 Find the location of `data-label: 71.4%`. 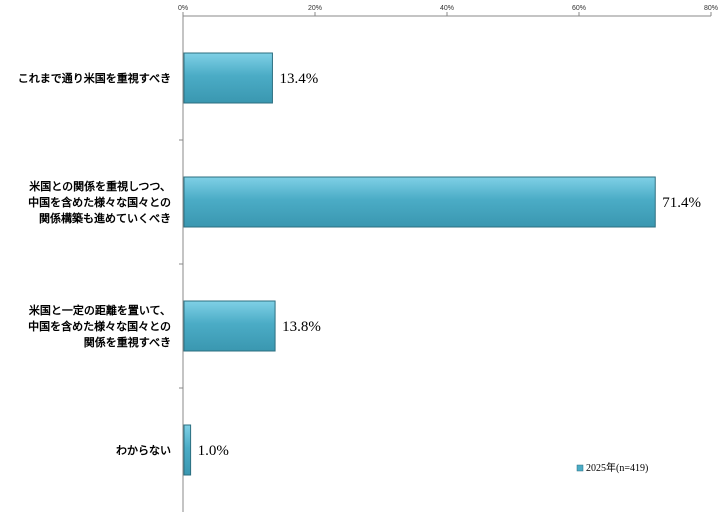

data-label: 71.4% is located at coordinates (681, 203).